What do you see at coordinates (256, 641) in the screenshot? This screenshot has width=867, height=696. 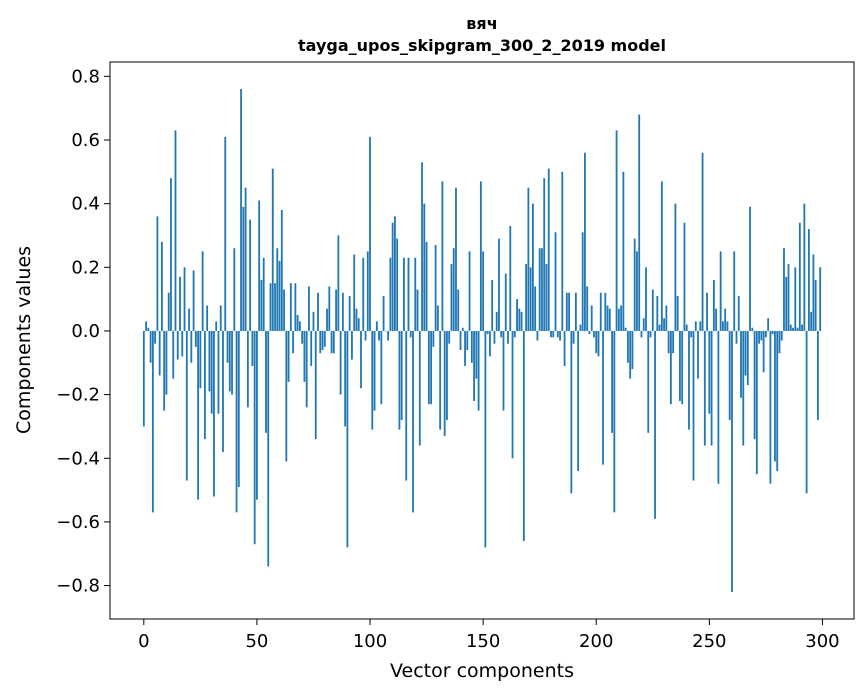 I see `x-tick-label: 50` at bounding box center [256, 641].